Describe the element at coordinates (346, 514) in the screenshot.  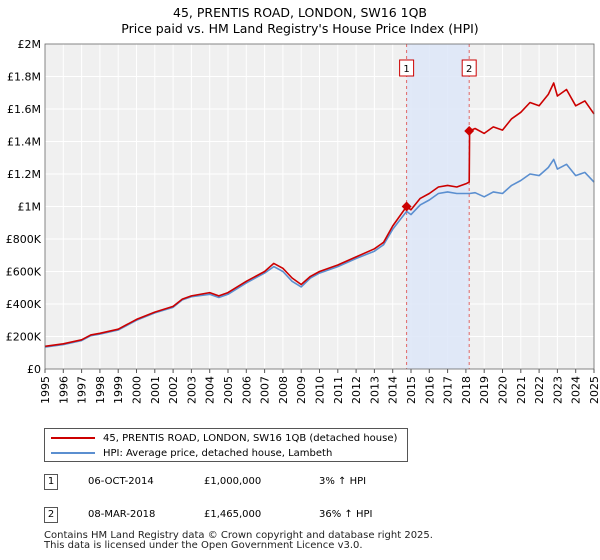
I see `sale-hpi-change: 36% ↑ HPI` at that location.